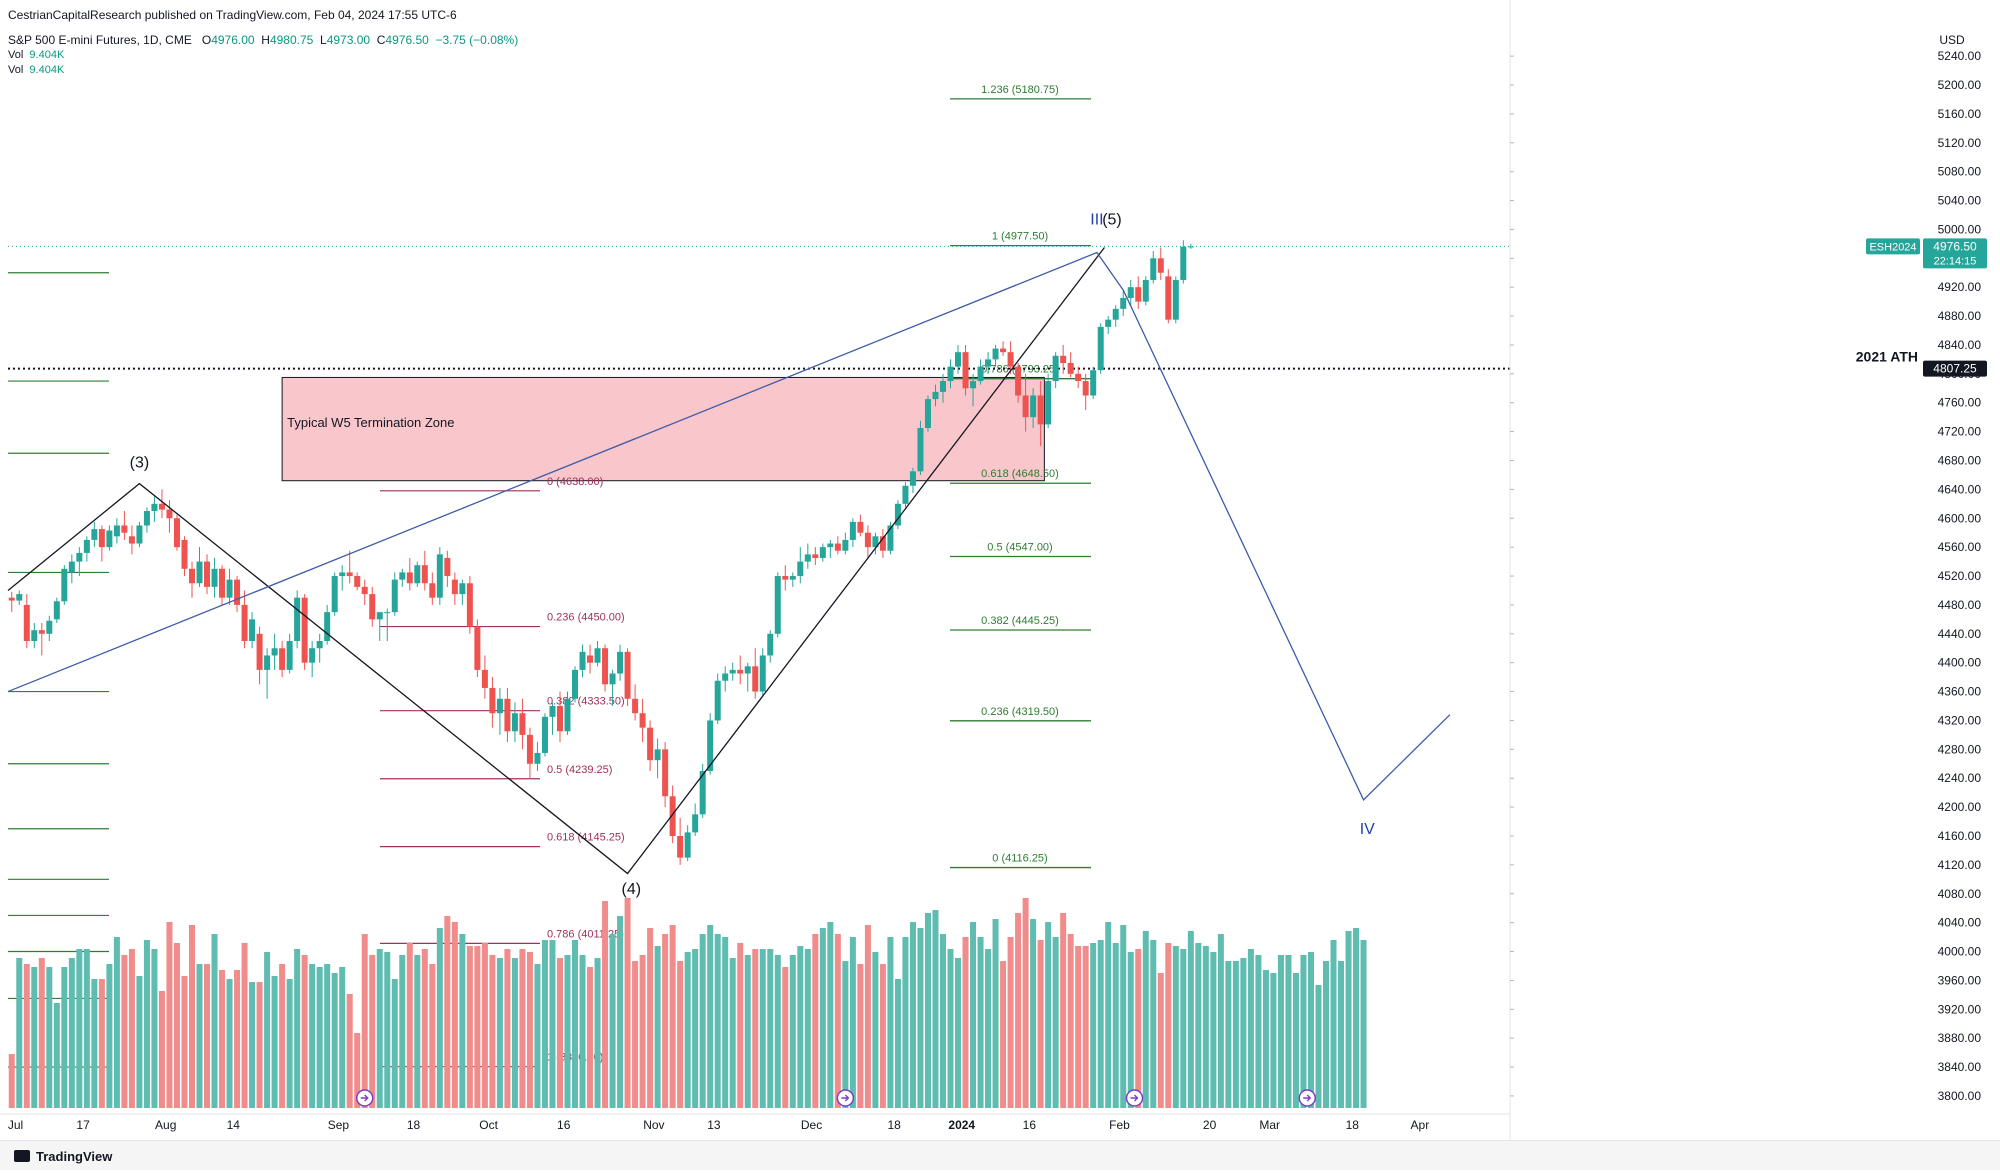 This screenshot has height=1174, width=2000. I want to click on brand-name: TradingView, so click(74, 1156).